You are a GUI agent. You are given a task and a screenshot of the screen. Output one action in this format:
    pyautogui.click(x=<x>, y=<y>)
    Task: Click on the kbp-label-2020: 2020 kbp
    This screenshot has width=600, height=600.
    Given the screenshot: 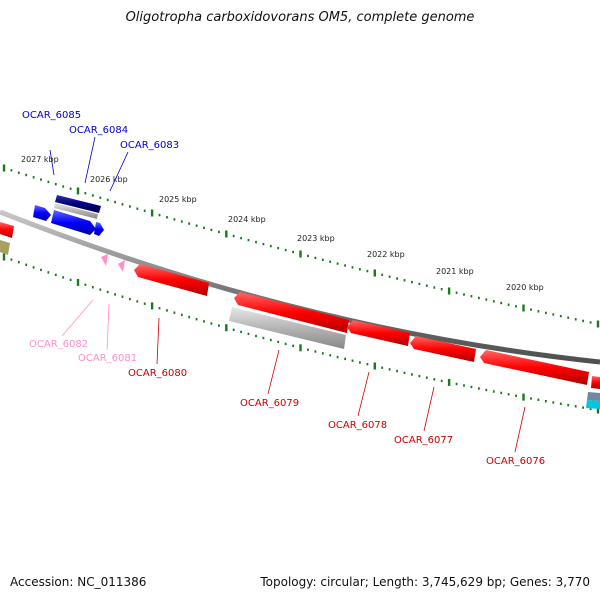 What is the action you would take?
    pyautogui.click(x=525, y=287)
    